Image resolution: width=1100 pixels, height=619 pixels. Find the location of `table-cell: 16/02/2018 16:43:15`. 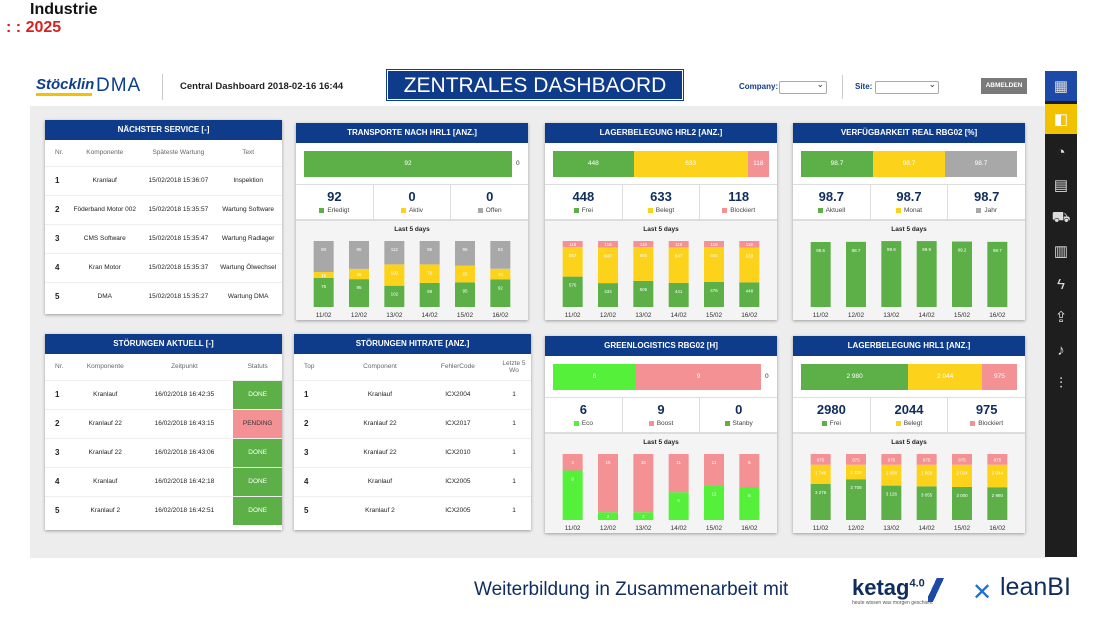

table-cell: 16/02/2018 16:43:15 is located at coordinates (184, 423).